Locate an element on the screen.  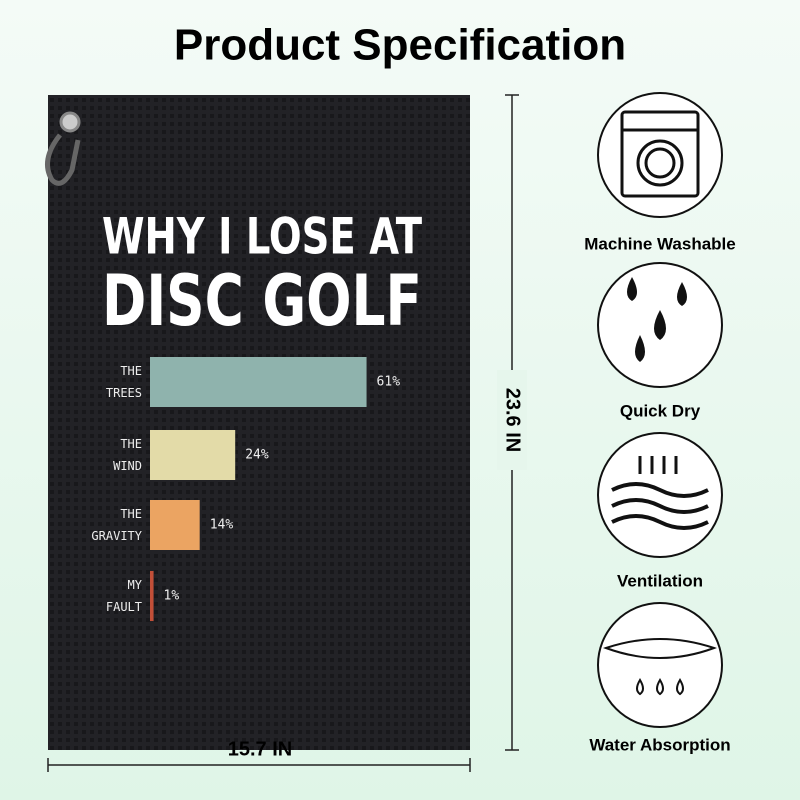
washer-icon is located at coordinates (660, 154).